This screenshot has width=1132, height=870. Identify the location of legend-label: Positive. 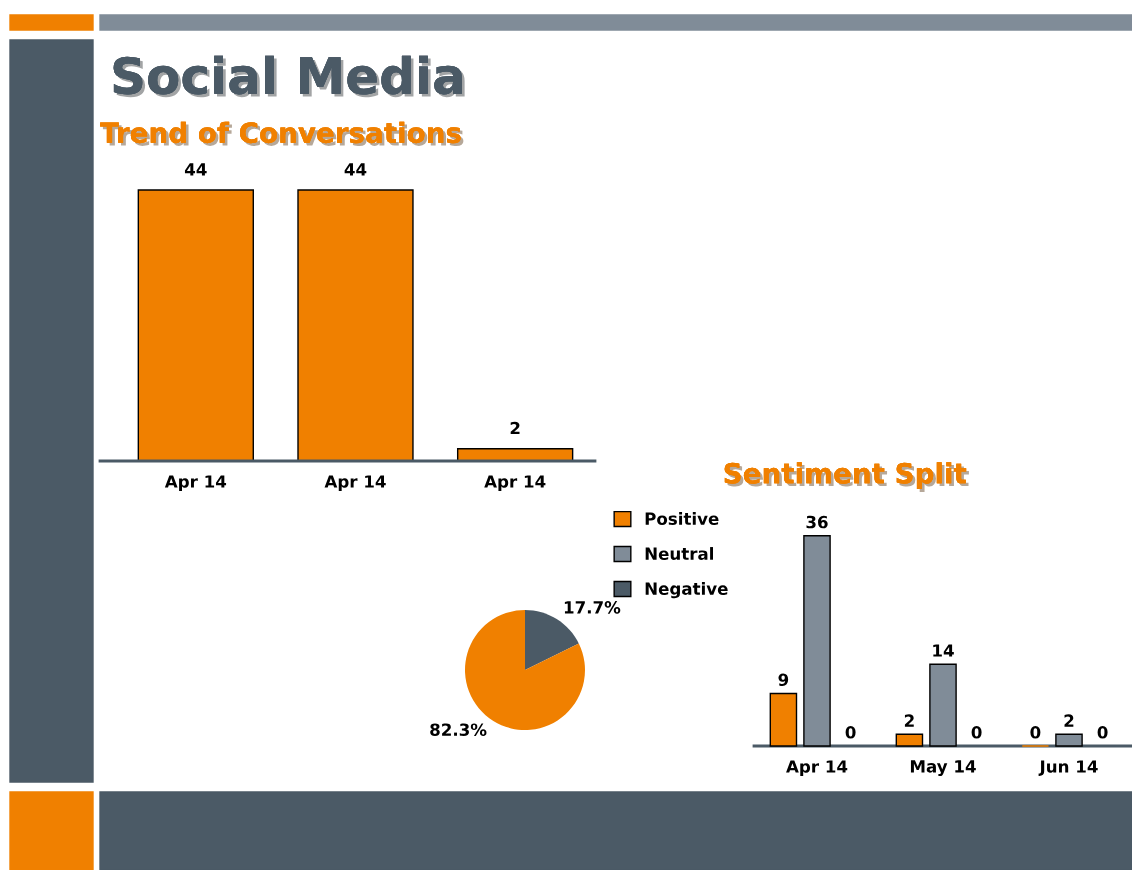
(682, 518).